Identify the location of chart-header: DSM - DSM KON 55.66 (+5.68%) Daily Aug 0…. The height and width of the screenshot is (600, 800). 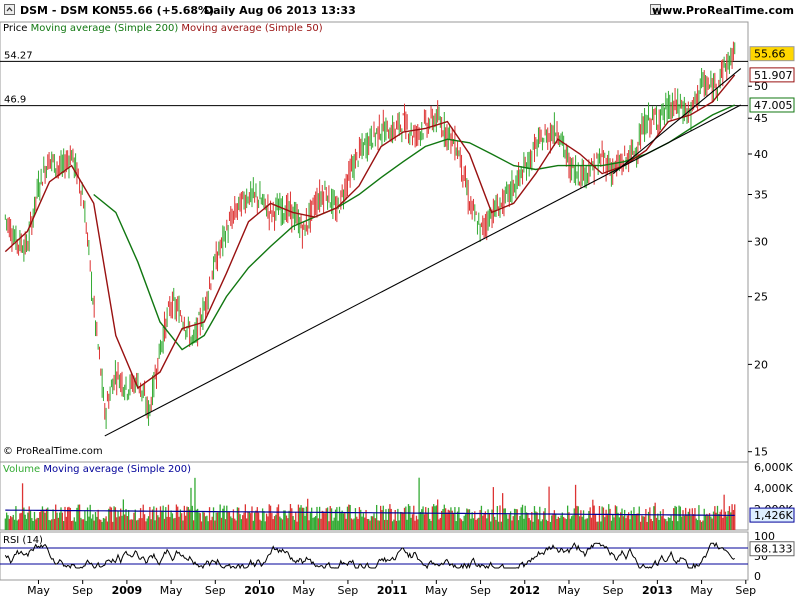
(400, 11).